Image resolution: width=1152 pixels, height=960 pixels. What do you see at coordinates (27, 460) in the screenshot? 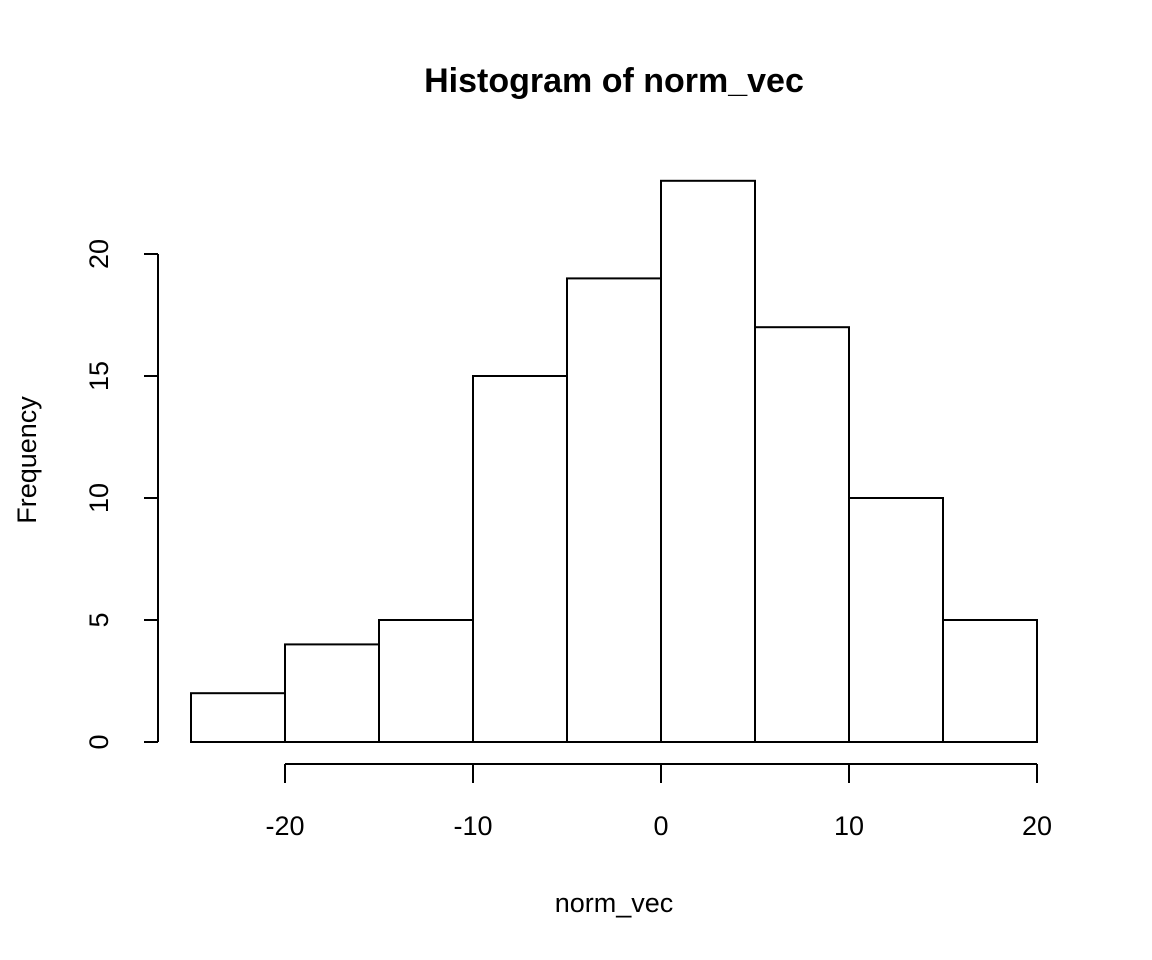
I see `y-axis-label: Frequency` at bounding box center [27, 460].